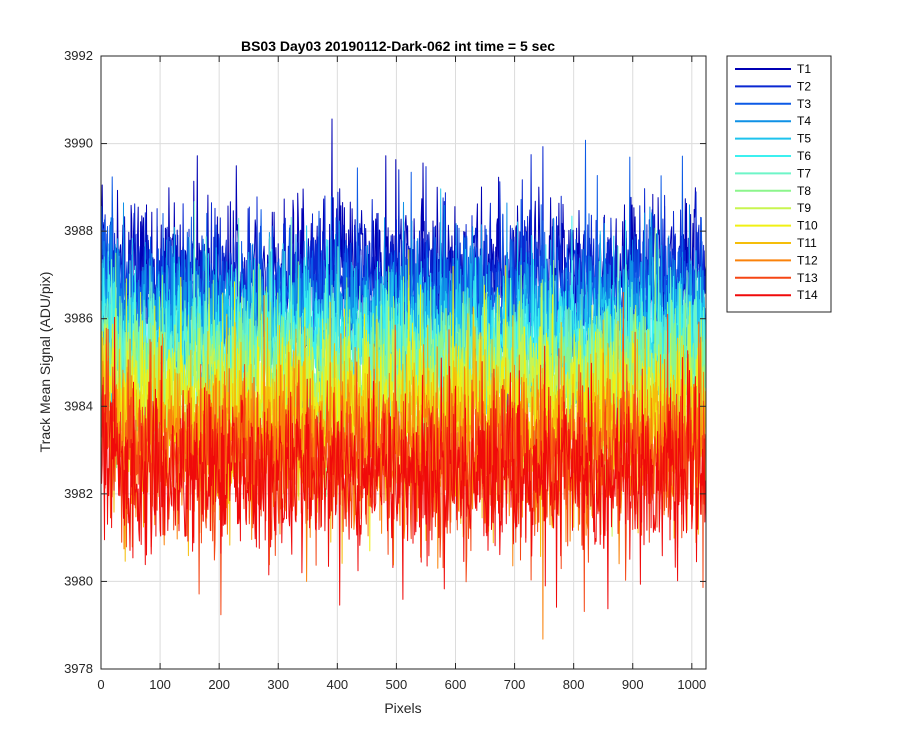 This screenshot has height=750, width=900. Describe the element at coordinates (78, 493) in the screenshot. I see `y-tick-label: 3982` at that location.